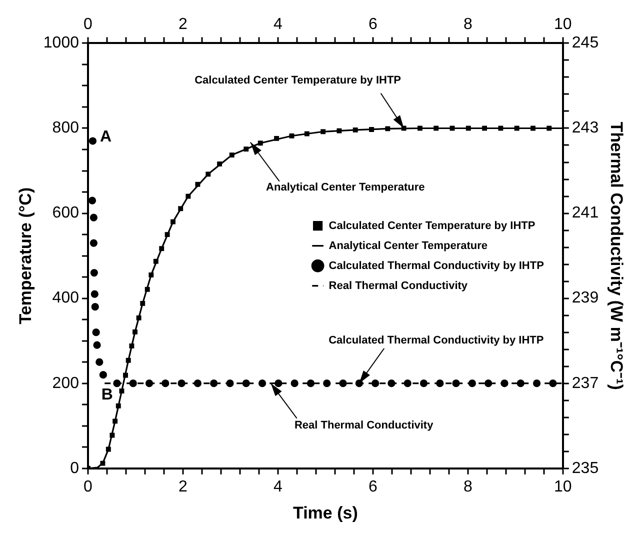 The height and width of the screenshot is (540, 642). I want to click on x-tick-label: 4, so click(278, 487).